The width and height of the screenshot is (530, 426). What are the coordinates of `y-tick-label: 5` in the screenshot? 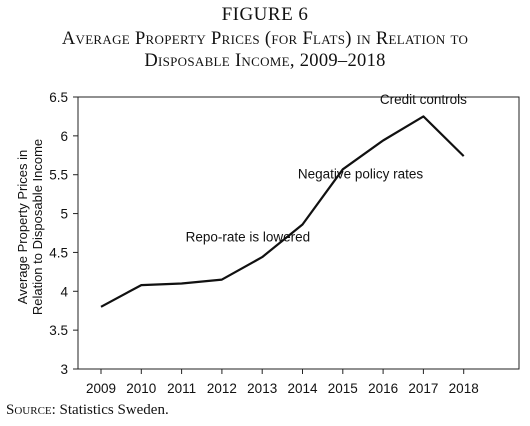 It's located at (64, 214).